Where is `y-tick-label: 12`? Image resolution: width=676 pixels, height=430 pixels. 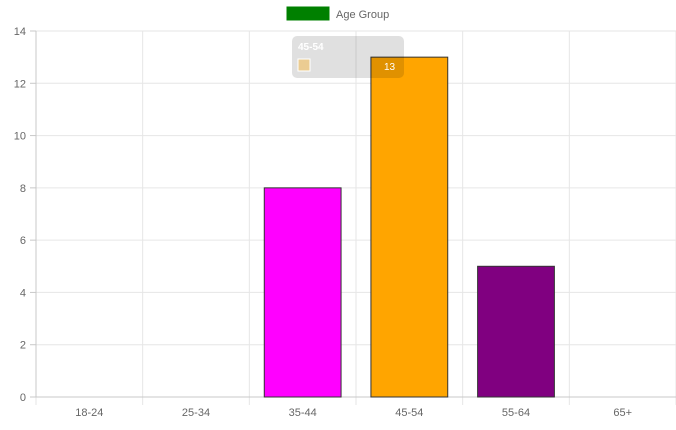 y-tick-label: 12 is located at coordinates (20, 84).